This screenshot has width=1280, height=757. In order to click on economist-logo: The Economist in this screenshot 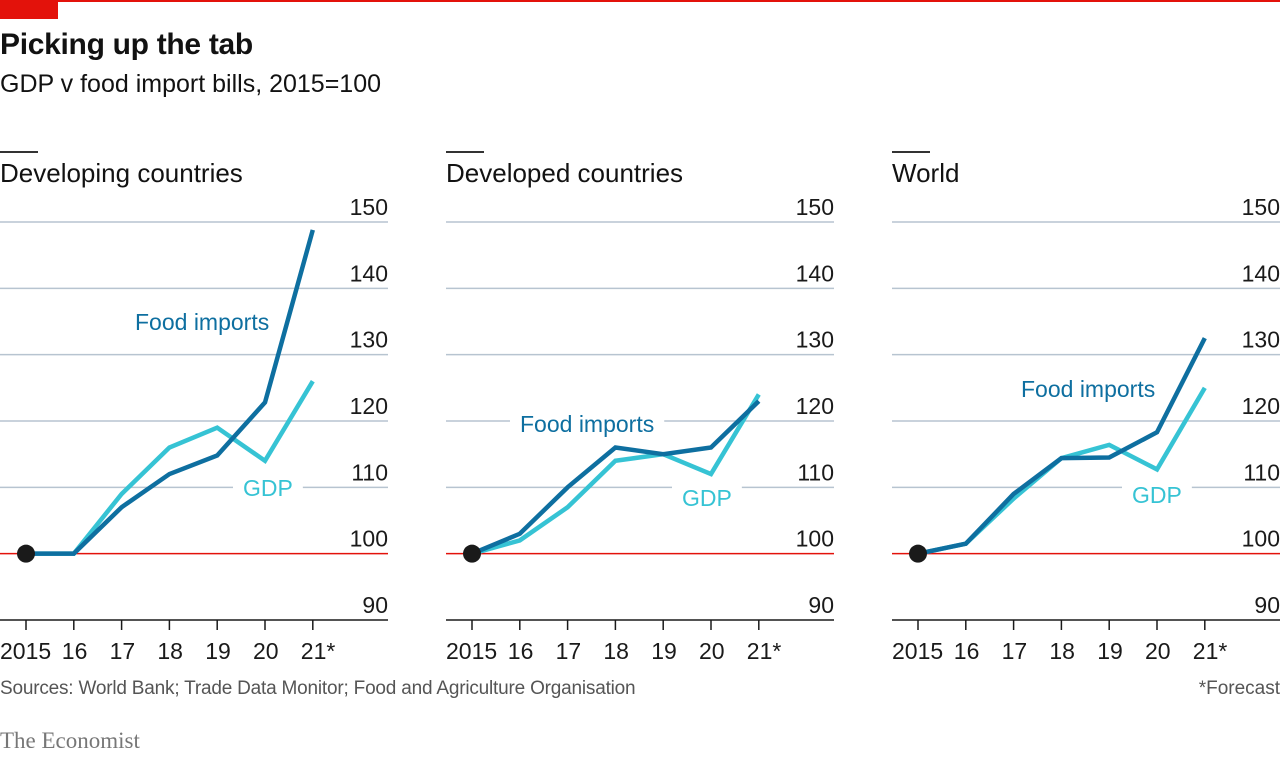, I will do `click(70, 740)`.